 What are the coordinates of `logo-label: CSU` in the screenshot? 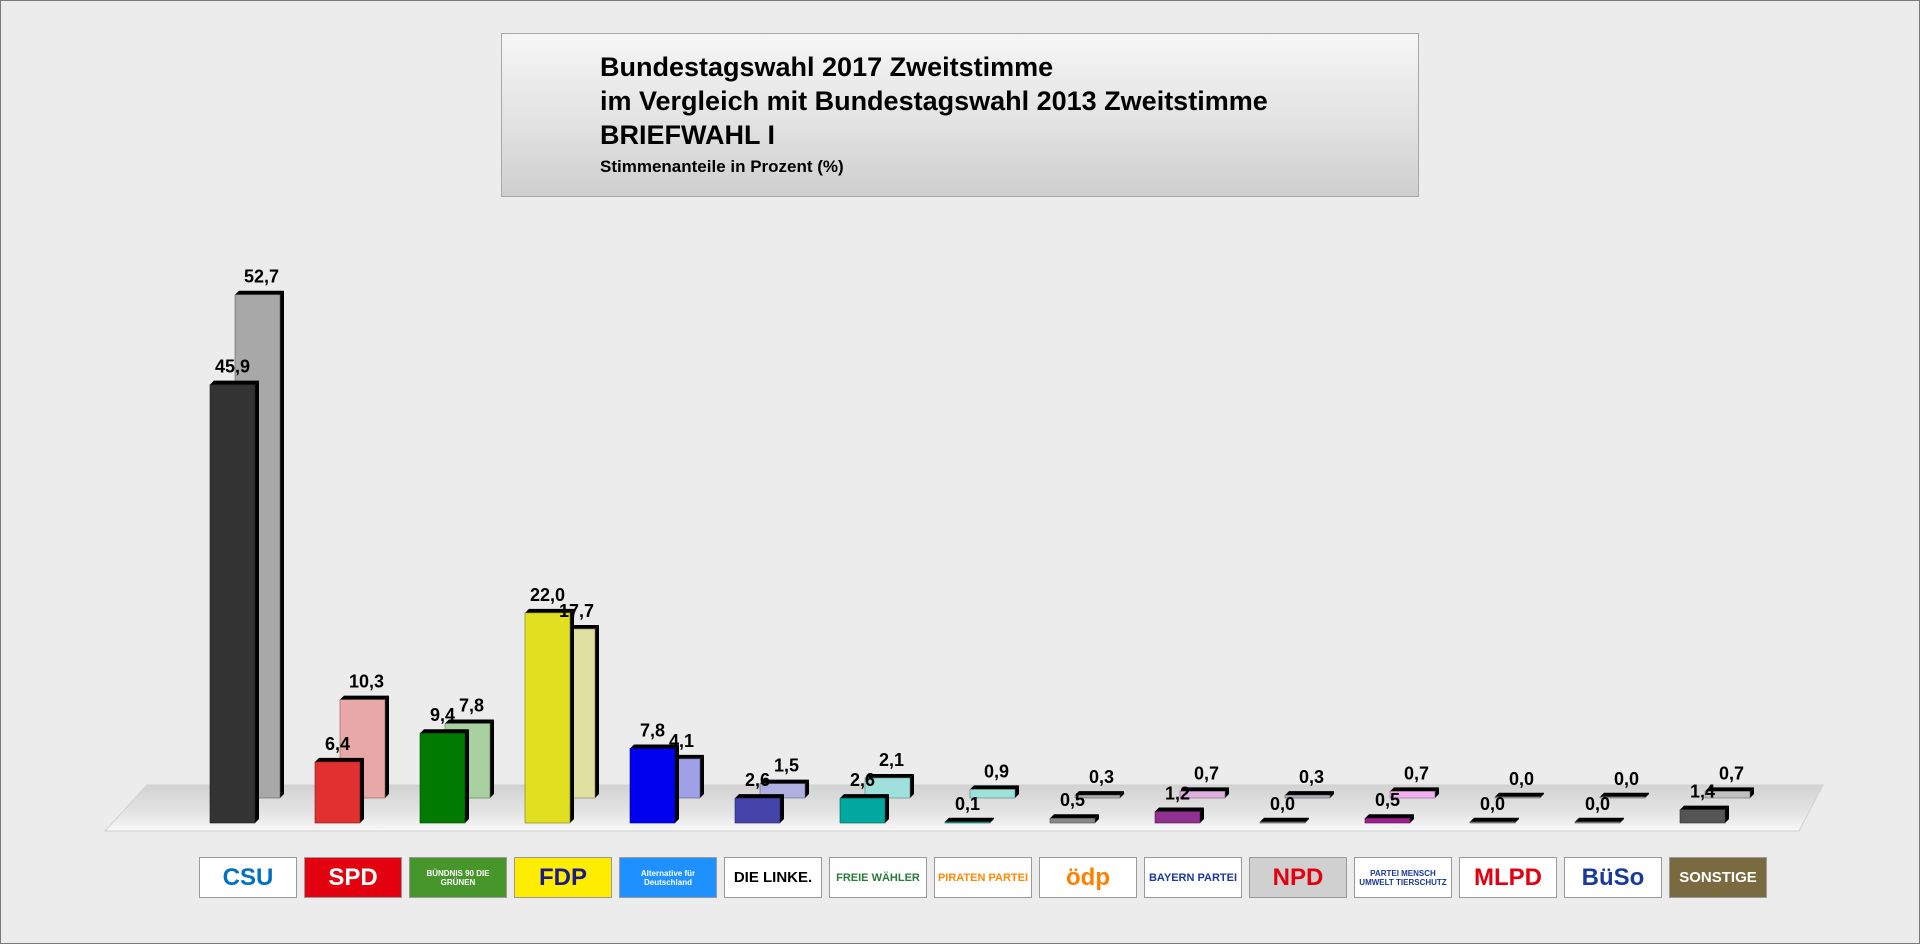 It's located at (248, 877).